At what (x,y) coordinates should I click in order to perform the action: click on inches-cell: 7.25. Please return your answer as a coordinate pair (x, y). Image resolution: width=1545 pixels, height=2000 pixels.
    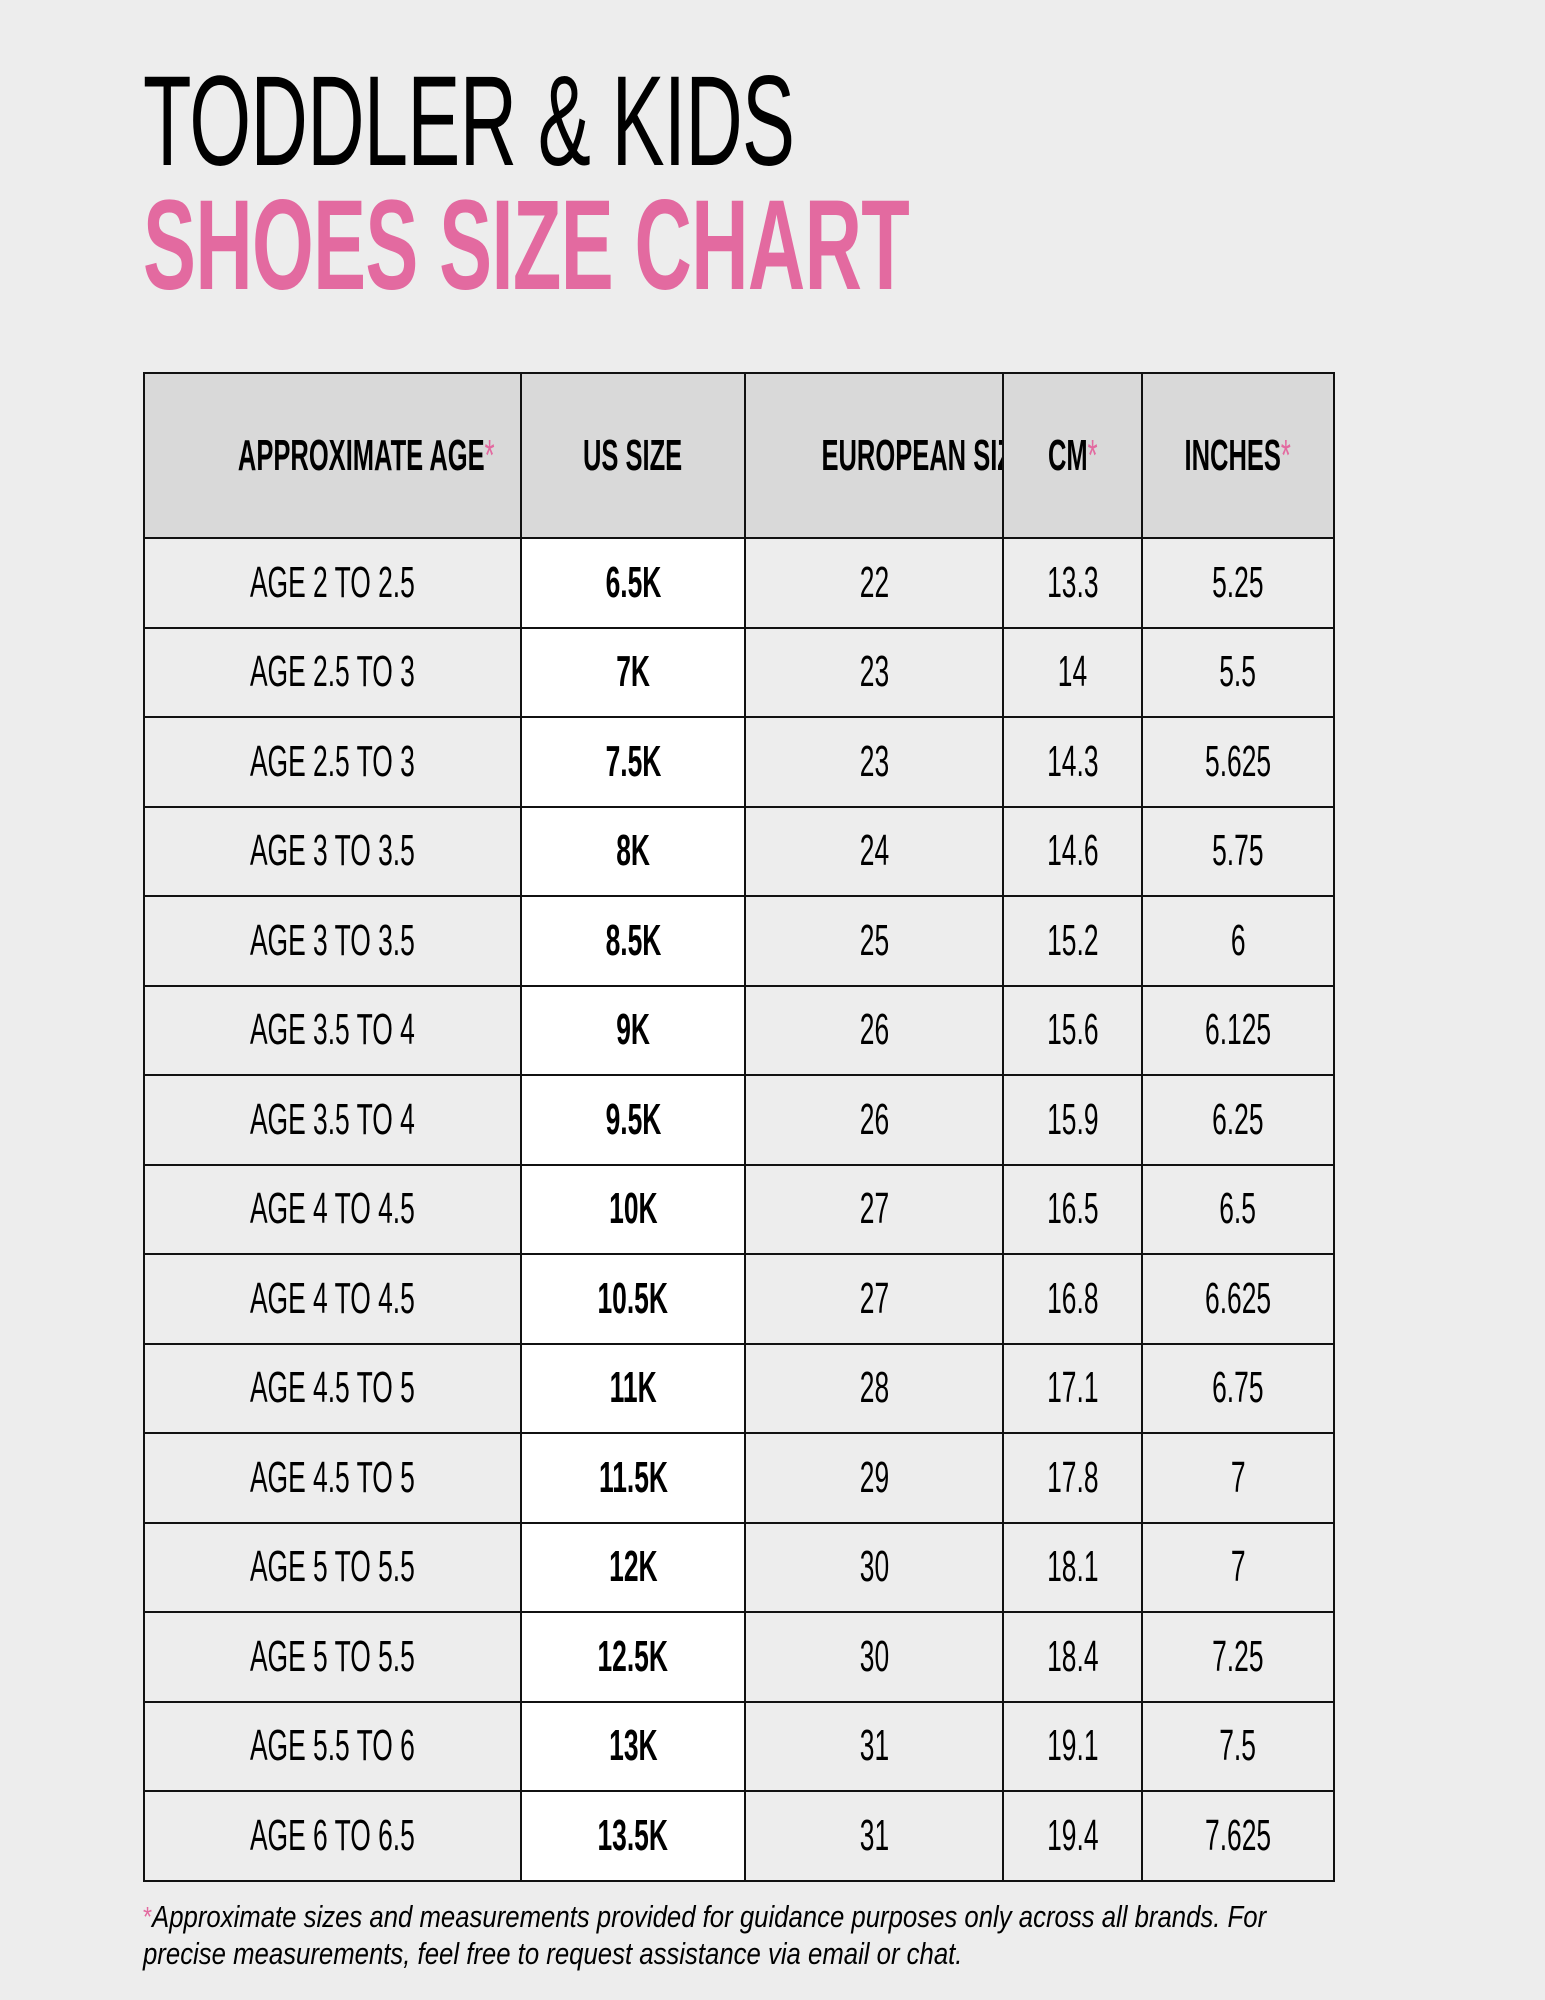
    Looking at the image, I should click on (1238, 1657).